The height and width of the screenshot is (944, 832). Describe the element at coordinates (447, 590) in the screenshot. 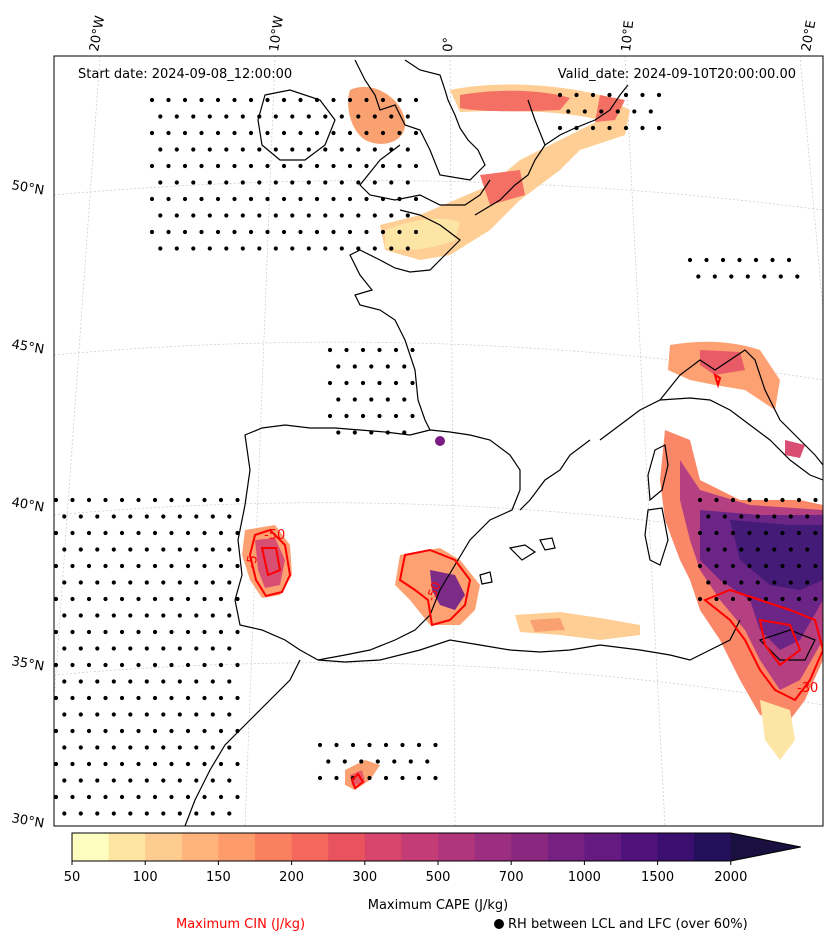

I see `cape-valencia-core` at that location.